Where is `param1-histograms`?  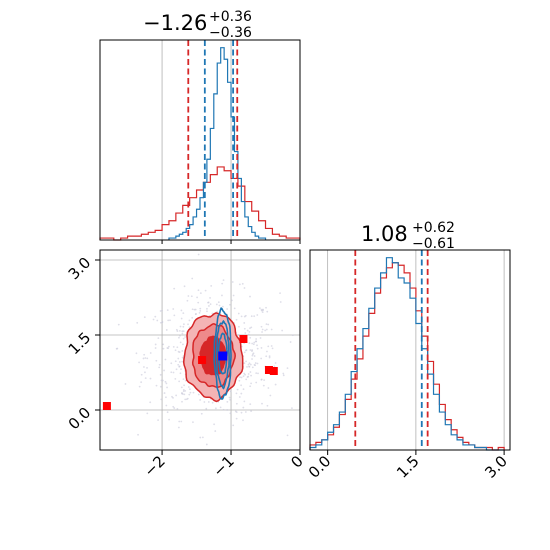
param1-histograms is located at coordinates (200, 144).